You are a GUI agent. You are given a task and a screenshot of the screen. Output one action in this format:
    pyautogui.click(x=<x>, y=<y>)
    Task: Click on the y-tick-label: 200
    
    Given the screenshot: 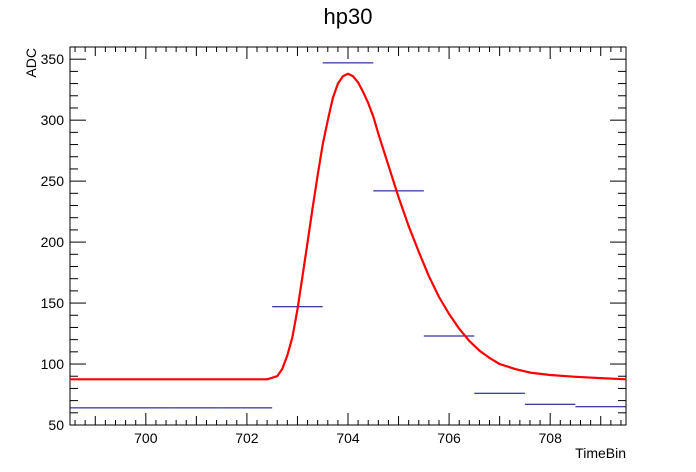 What is the action you would take?
    pyautogui.click(x=53, y=242)
    